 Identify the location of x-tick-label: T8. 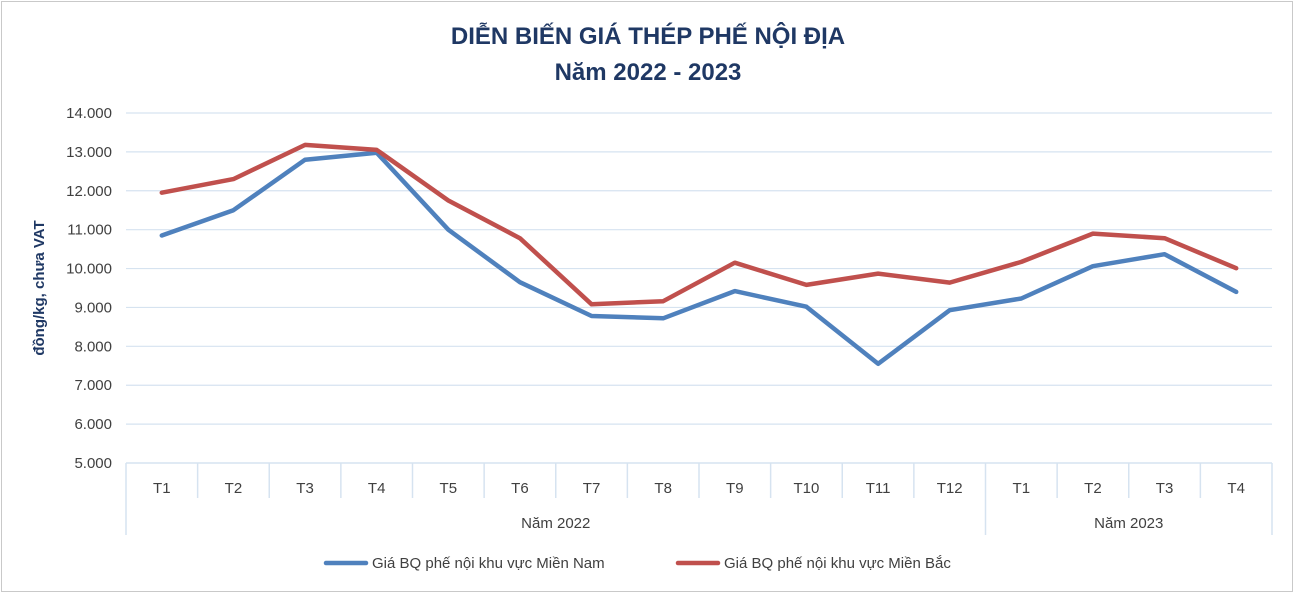
(663, 488).